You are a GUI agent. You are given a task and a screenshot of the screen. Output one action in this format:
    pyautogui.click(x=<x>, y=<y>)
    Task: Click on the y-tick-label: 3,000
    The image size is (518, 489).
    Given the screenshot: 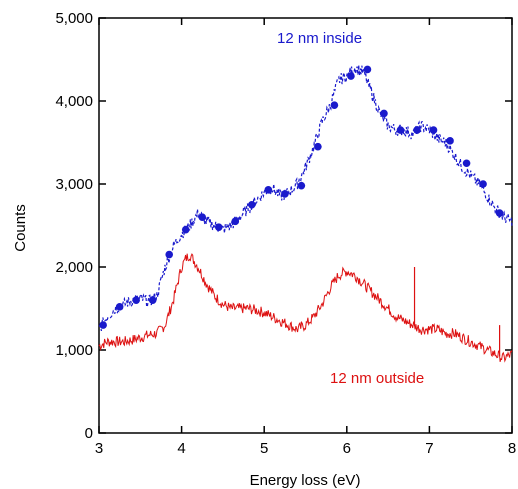 What is the action you would take?
    pyautogui.click(x=74, y=184)
    